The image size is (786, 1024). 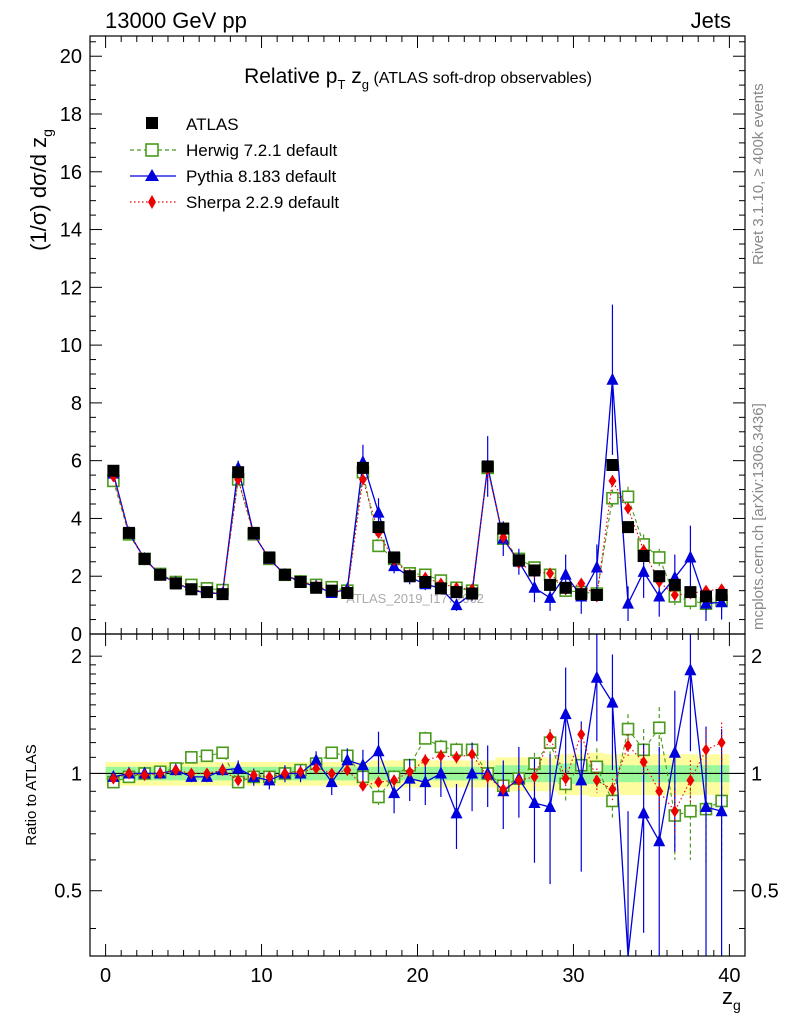 I want to click on x-tick-label: 30, so click(x=573, y=976).